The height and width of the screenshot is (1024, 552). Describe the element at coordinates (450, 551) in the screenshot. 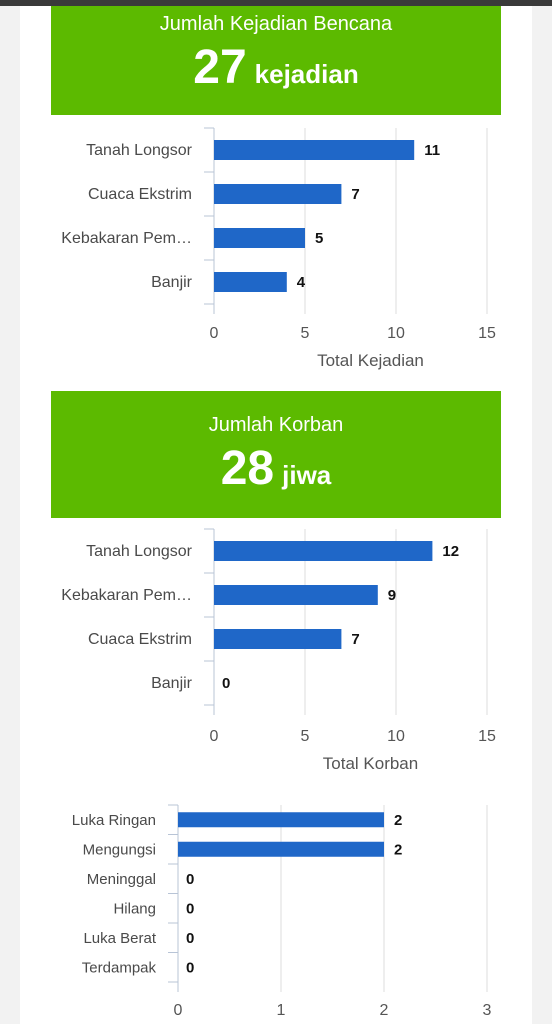

I see `value-label: 12` at that location.